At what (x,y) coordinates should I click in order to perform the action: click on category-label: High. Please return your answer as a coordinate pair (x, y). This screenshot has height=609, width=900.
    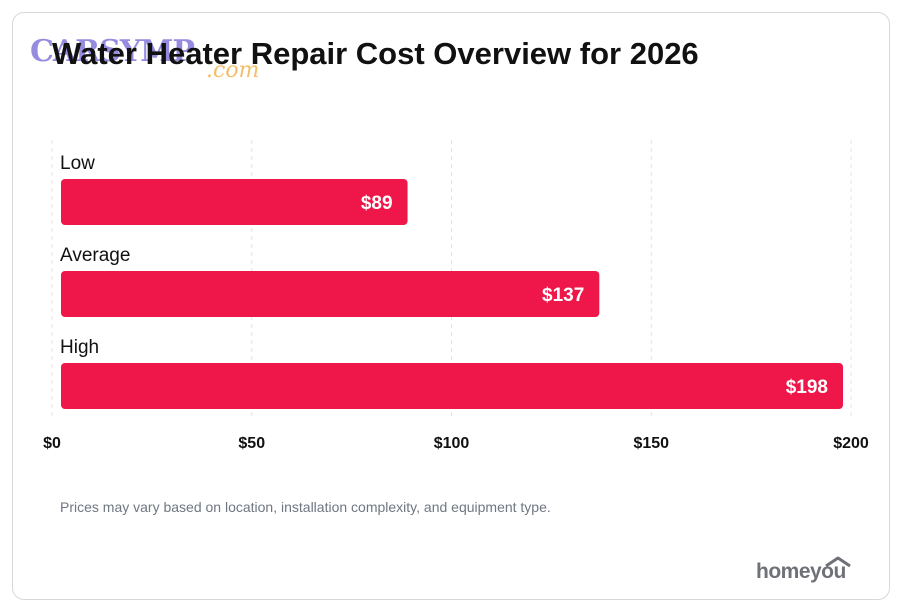
    Looking at the image, I should click on (79, 347).